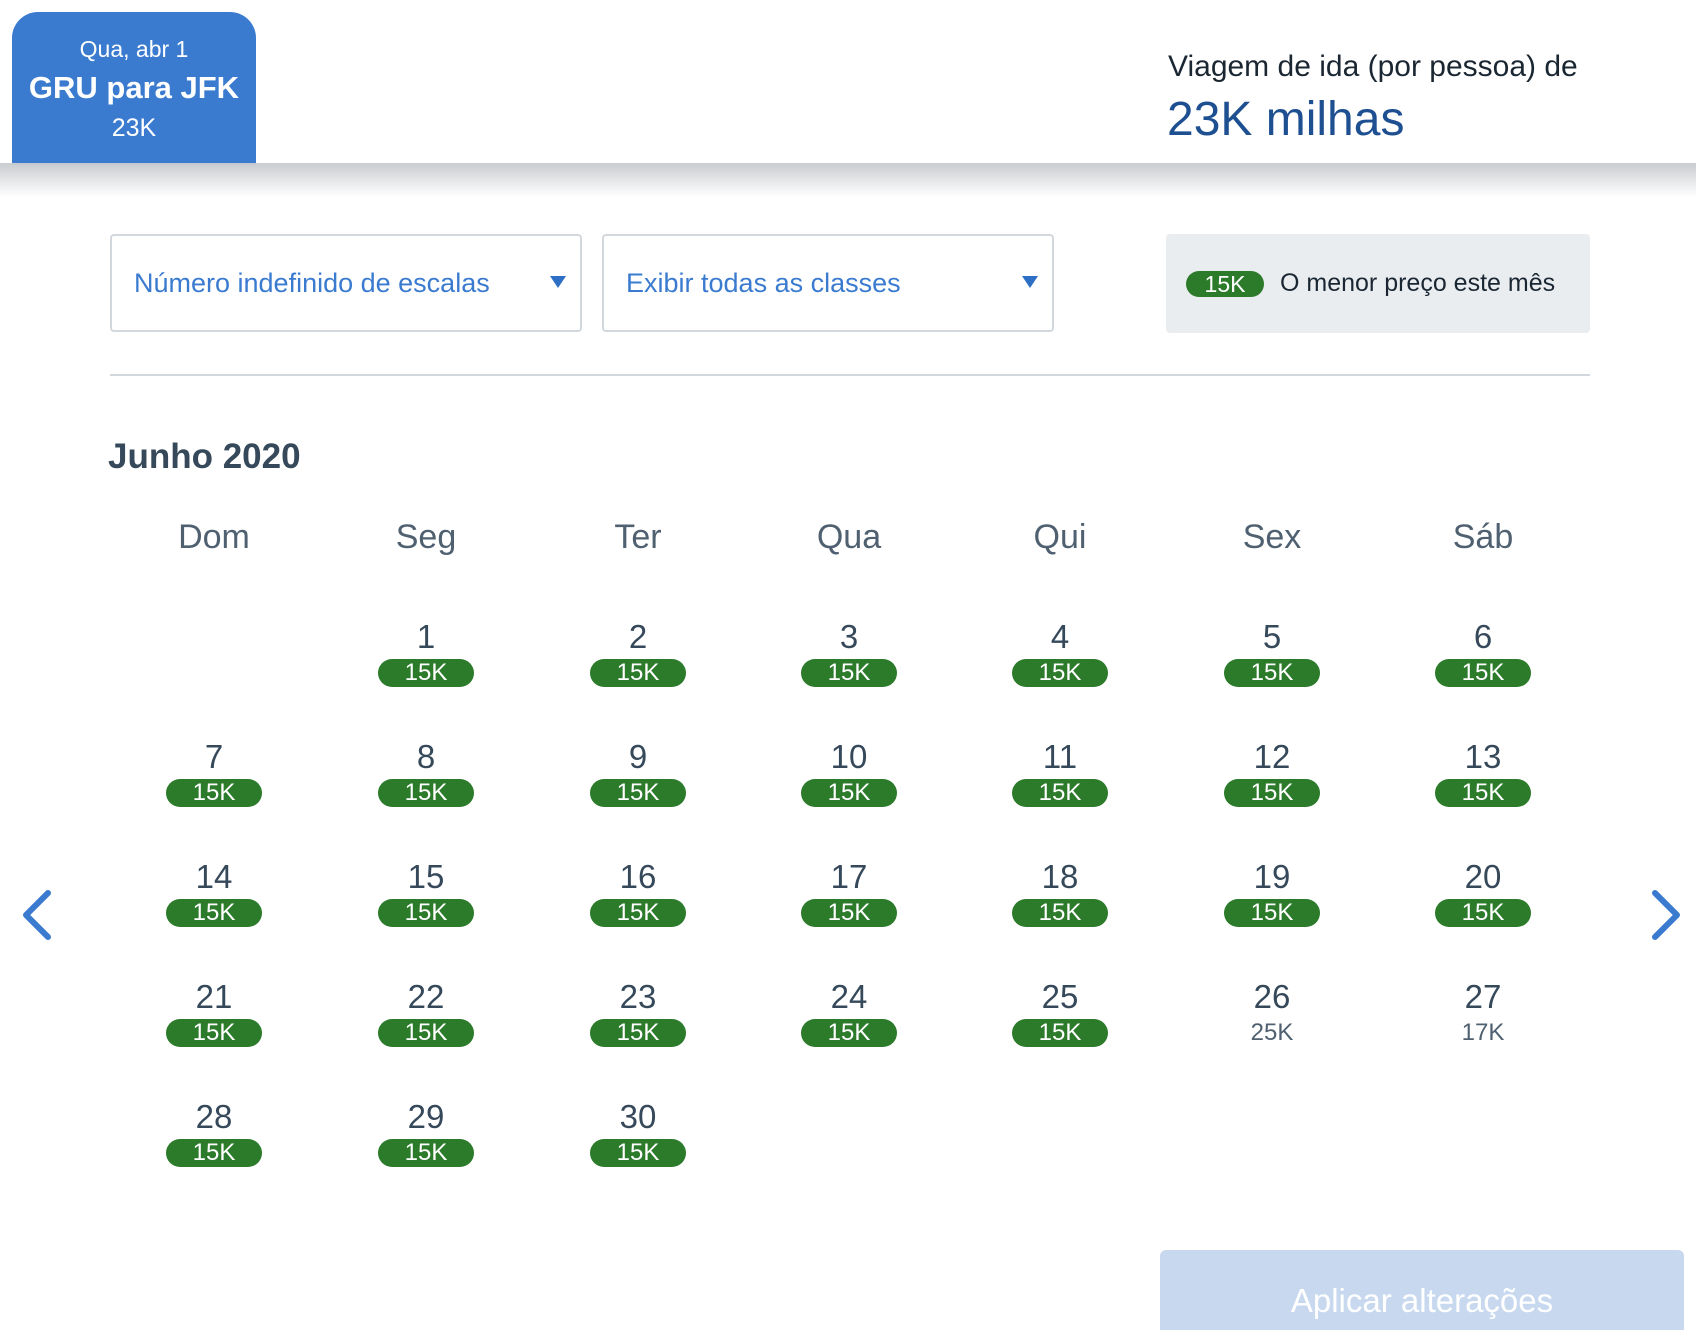 The width and height of the screenshot is (1696, 1330). Describe the element at coordinates (1418, 283) in the screenshot. I see `legend-text: O menor preço este mês` at that location.